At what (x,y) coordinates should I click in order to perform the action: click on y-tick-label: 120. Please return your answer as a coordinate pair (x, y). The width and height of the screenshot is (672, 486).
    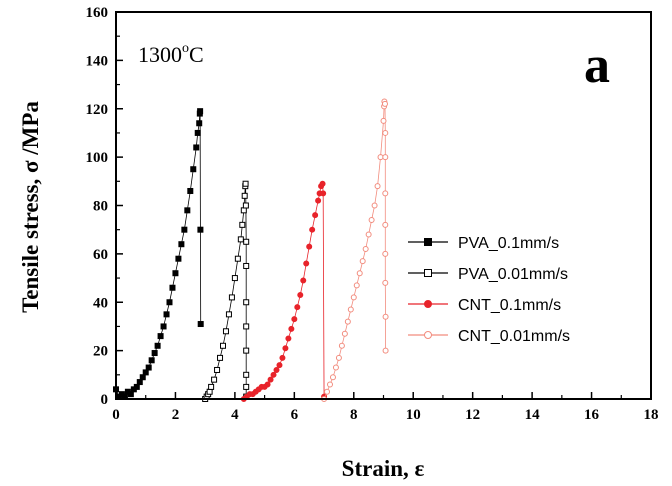
    Looking at the image, I should click on (97, 110).